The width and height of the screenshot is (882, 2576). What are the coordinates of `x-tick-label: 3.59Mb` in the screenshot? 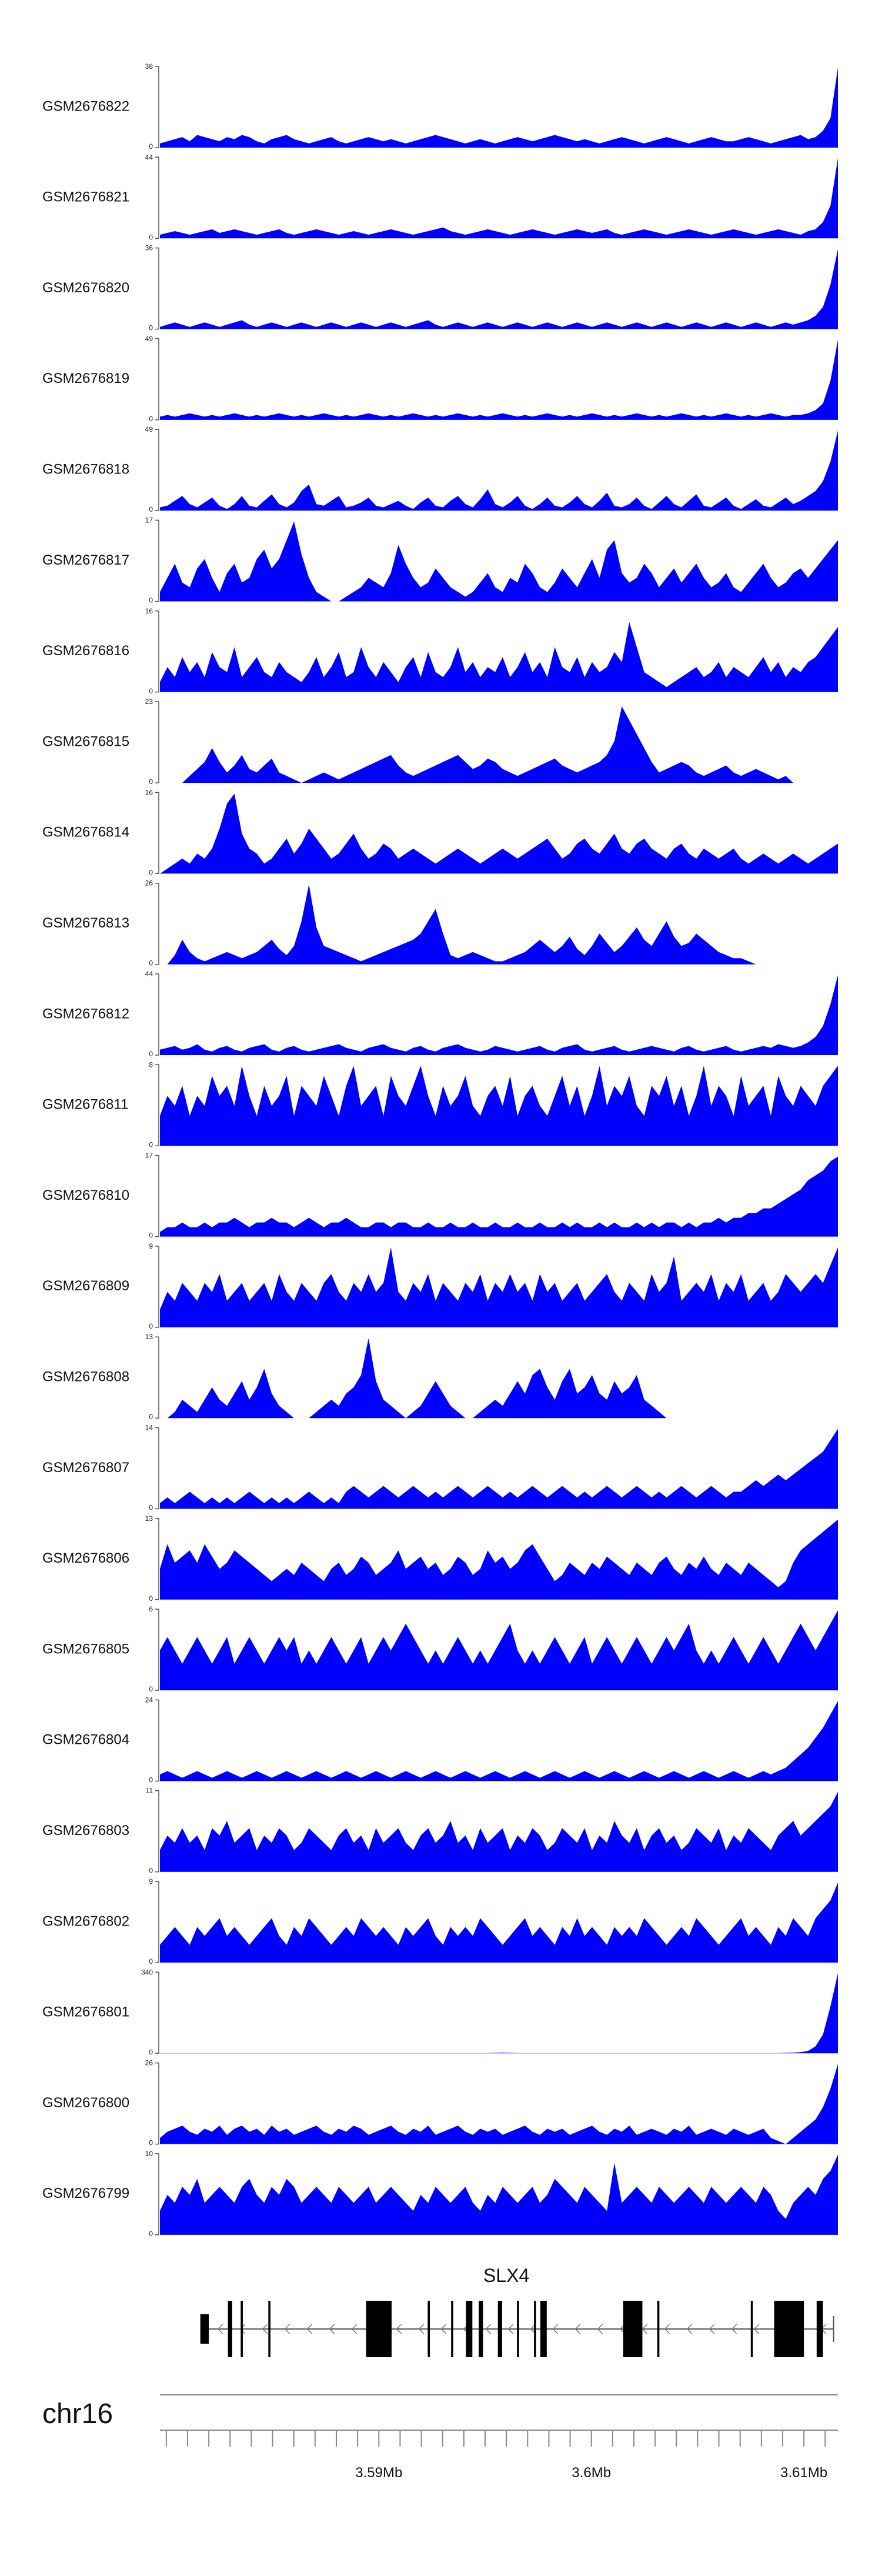 It's located at (378, 2473).